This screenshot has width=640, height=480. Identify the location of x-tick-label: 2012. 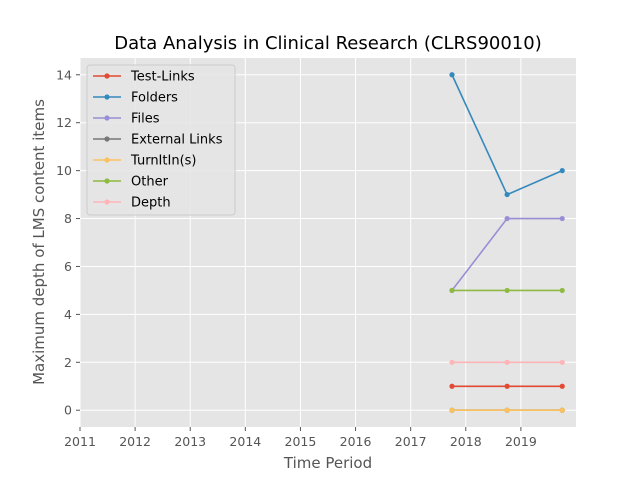
(135, 441).